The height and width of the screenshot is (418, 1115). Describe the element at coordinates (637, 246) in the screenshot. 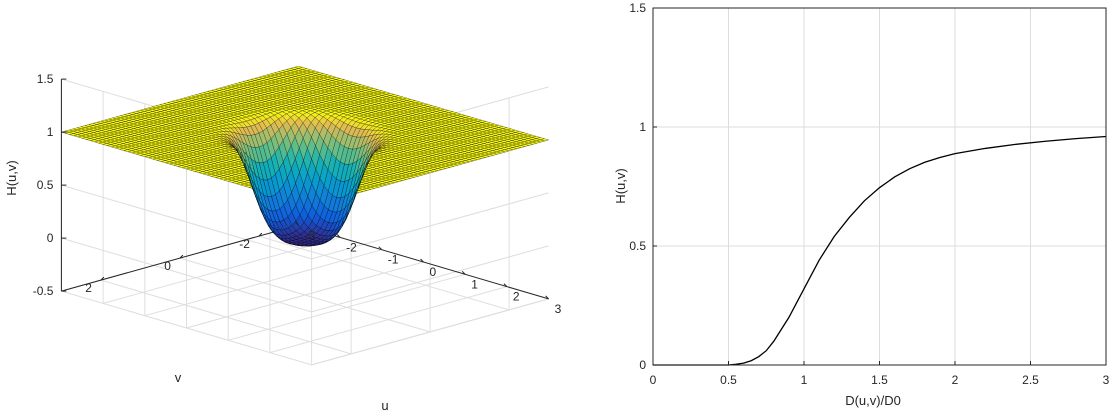

I see `y-tick-label: 0.5` at that location.